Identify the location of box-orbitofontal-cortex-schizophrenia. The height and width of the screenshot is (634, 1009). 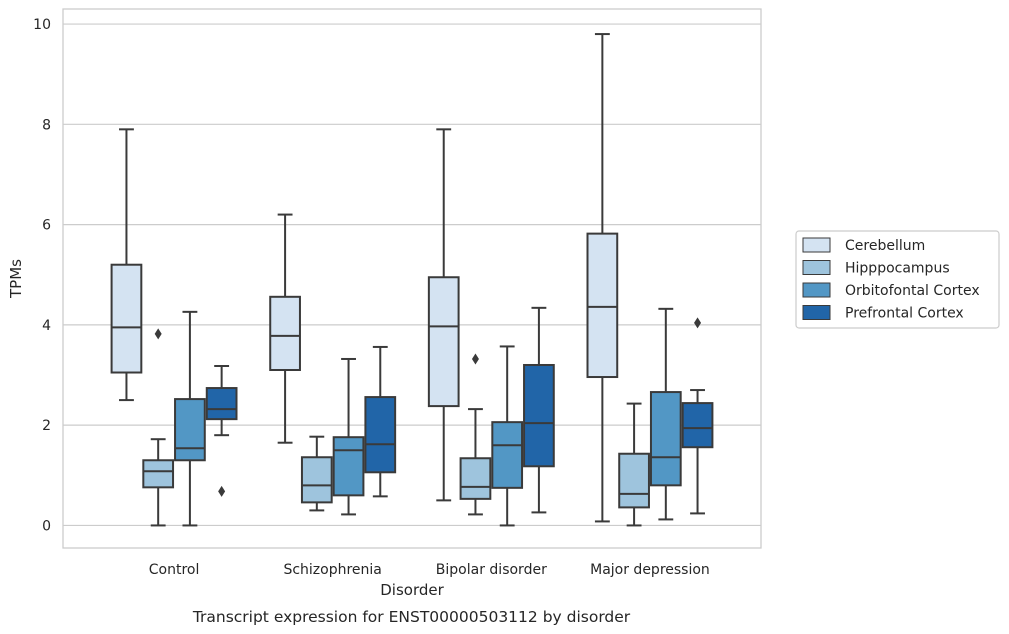
(348, 436).